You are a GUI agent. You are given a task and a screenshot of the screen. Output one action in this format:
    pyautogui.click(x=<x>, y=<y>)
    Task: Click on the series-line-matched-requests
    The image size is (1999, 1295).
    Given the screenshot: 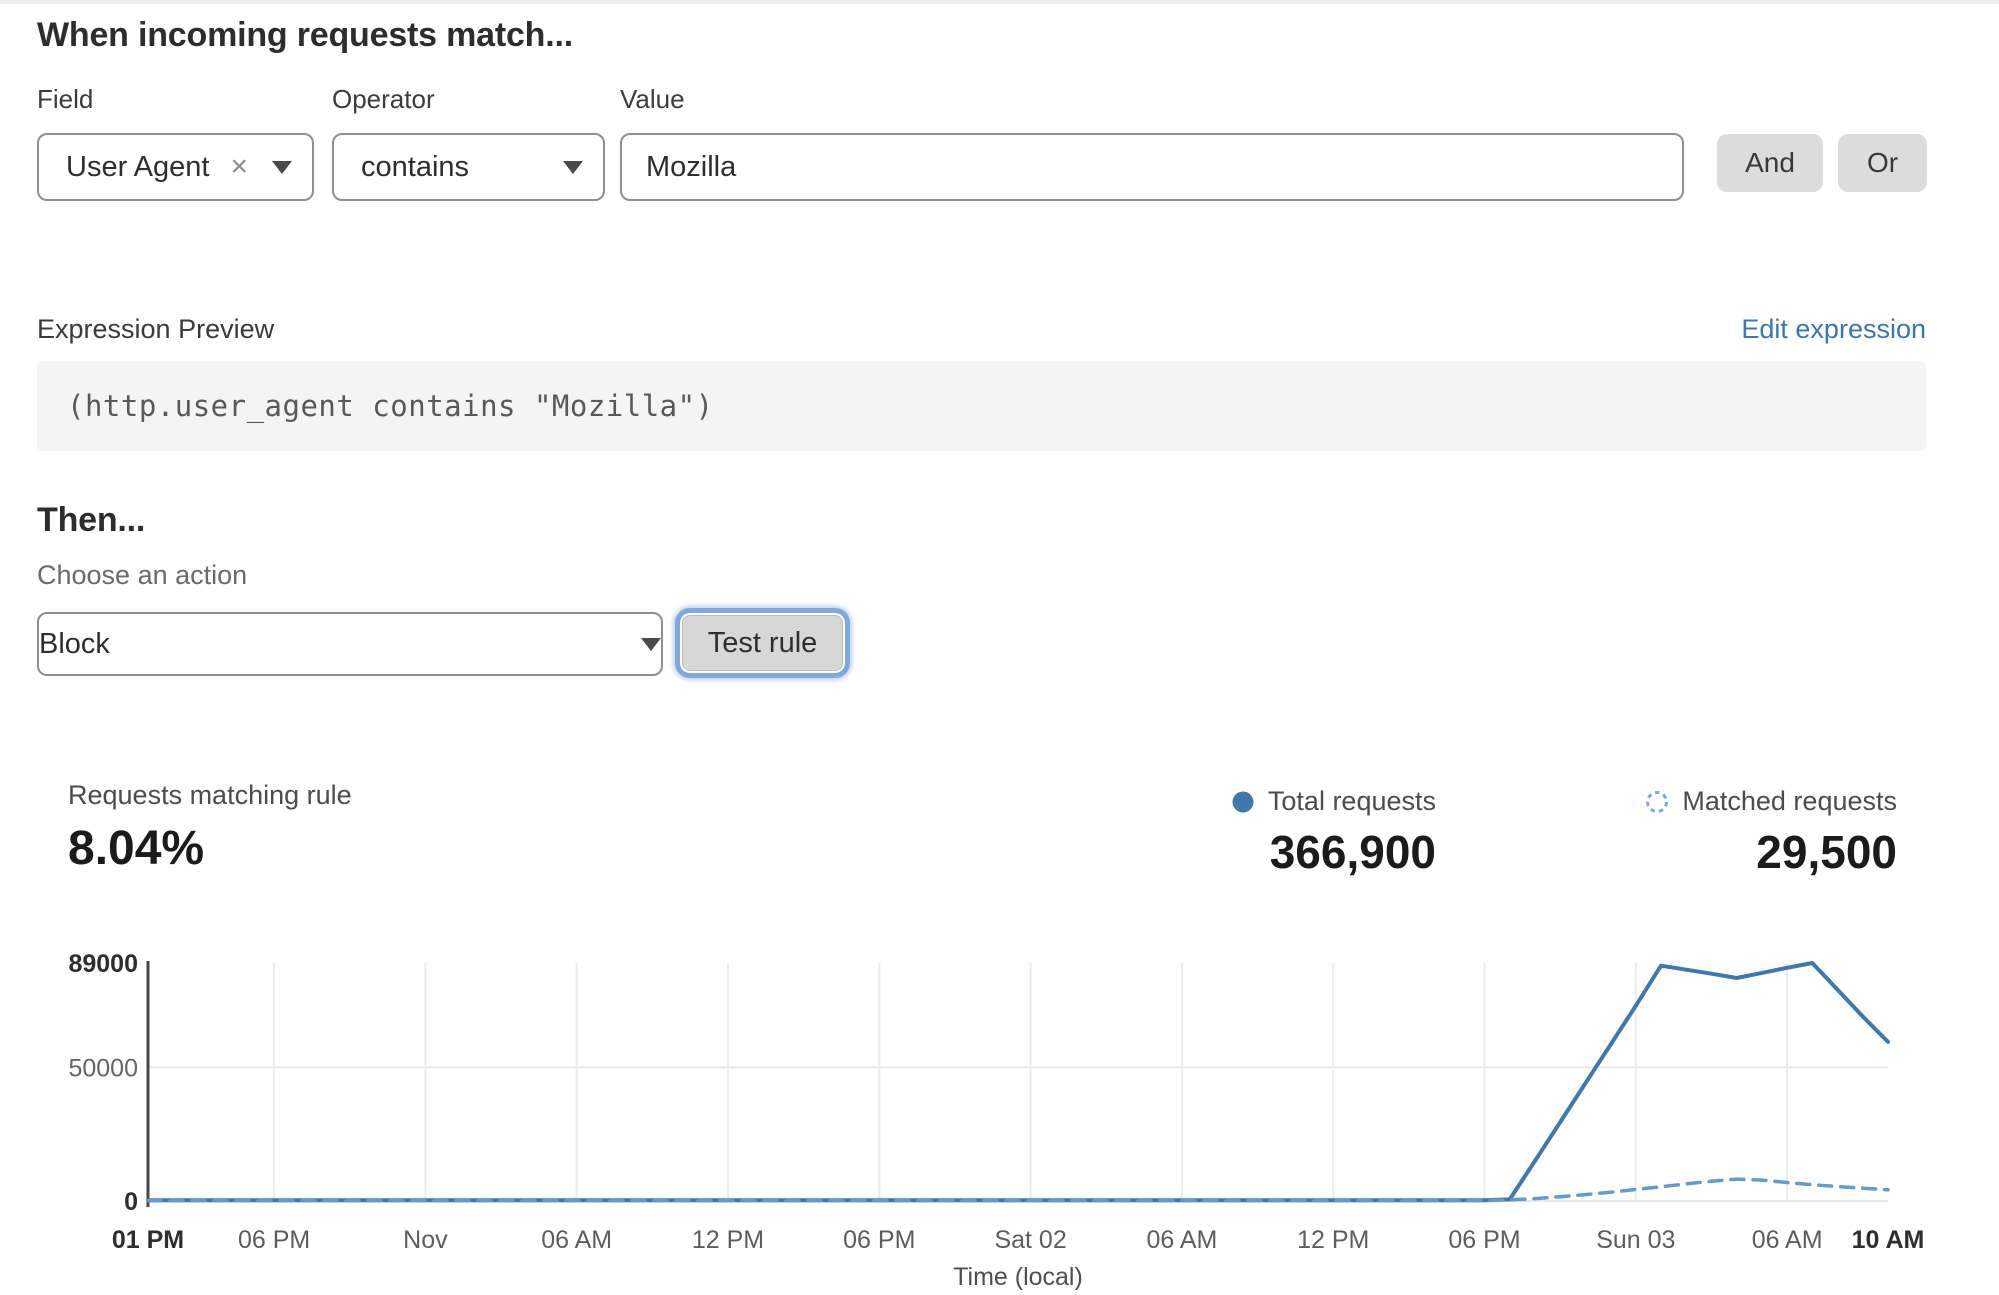 What is the action you would take?
    pyautogui.click(x=1018, y=1190)
    